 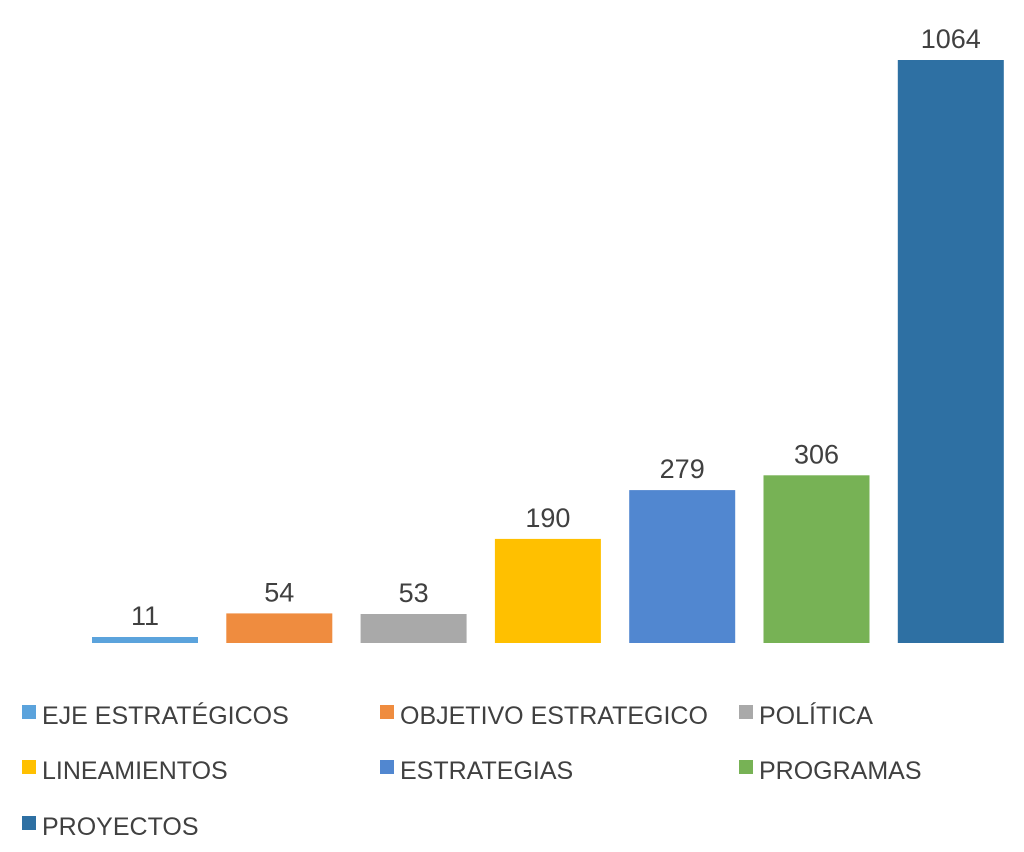 I want to click on legend-item-lineamientos: LINEAMIENTOS, so click(x=125, y=771).